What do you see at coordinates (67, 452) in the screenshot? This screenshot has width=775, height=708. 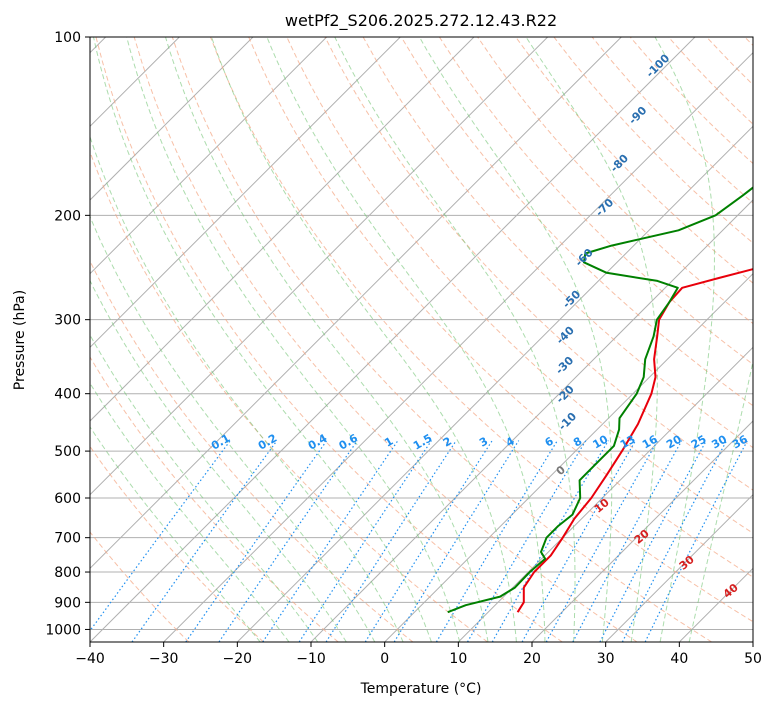 I see `y-tick-label: 500` at bounding box center [67, 452].